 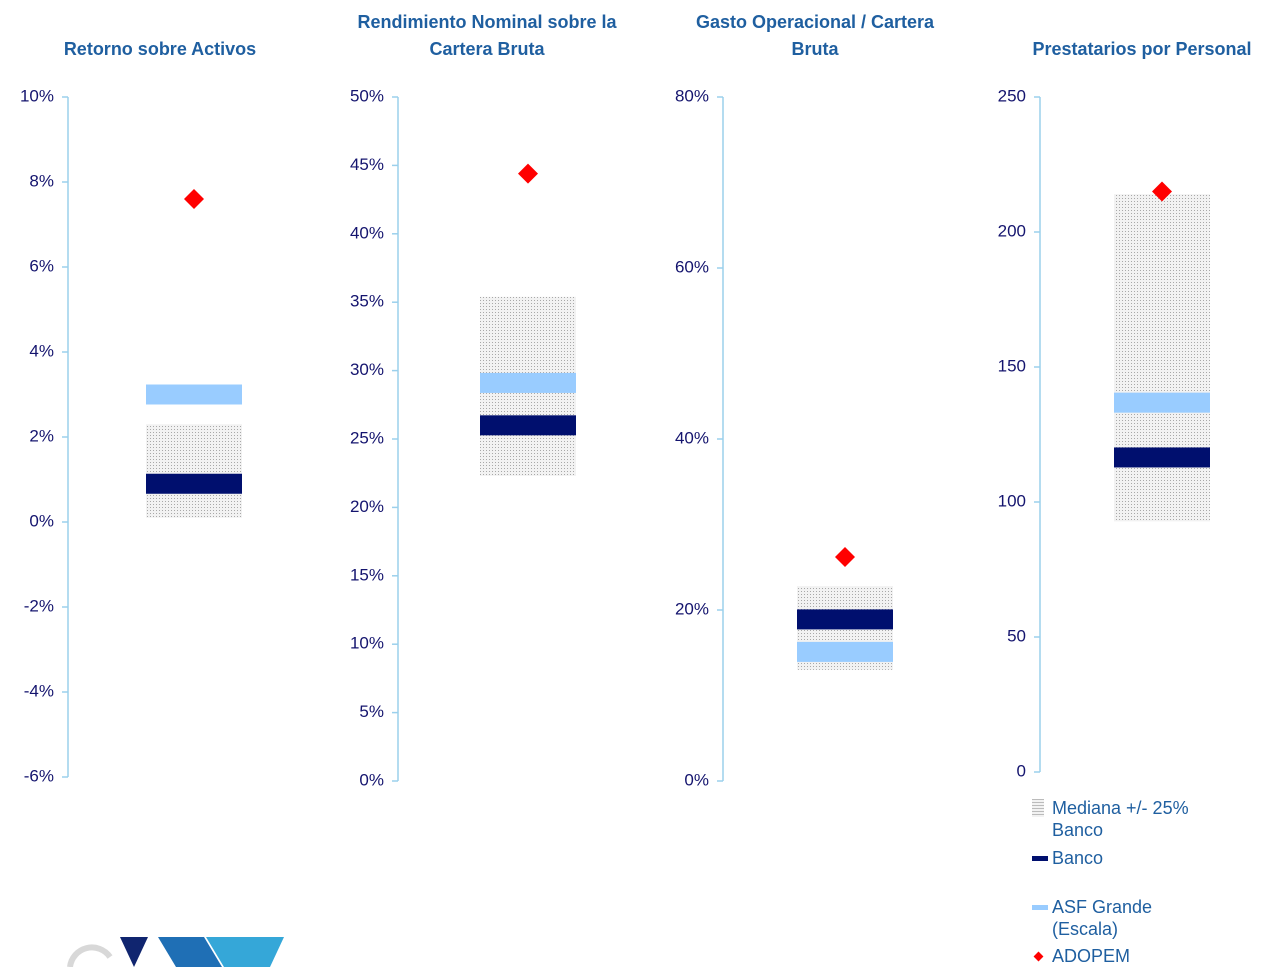 I want to click on legend-label: Mediana +/- 25% Banco, so click(x=1120, y=819).